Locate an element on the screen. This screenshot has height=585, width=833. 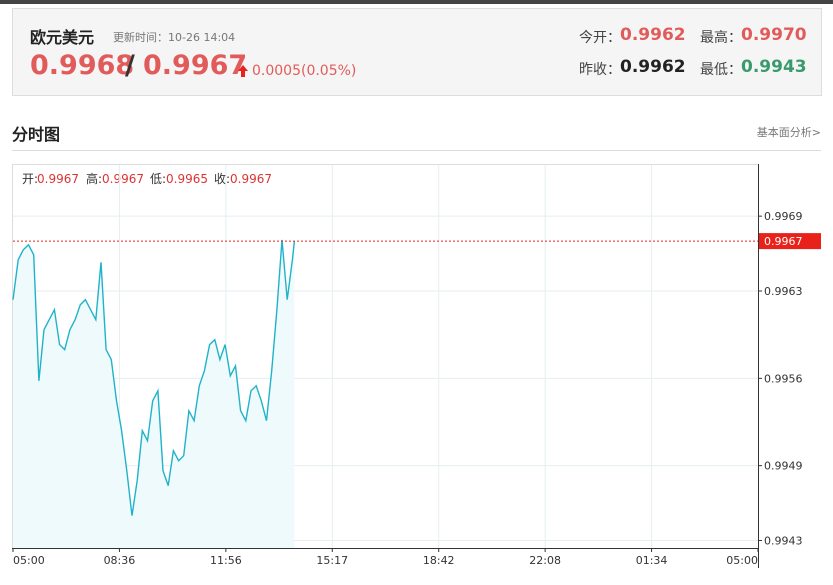
y-tick-label: 0.9956 is located at coordinates (783, 378).